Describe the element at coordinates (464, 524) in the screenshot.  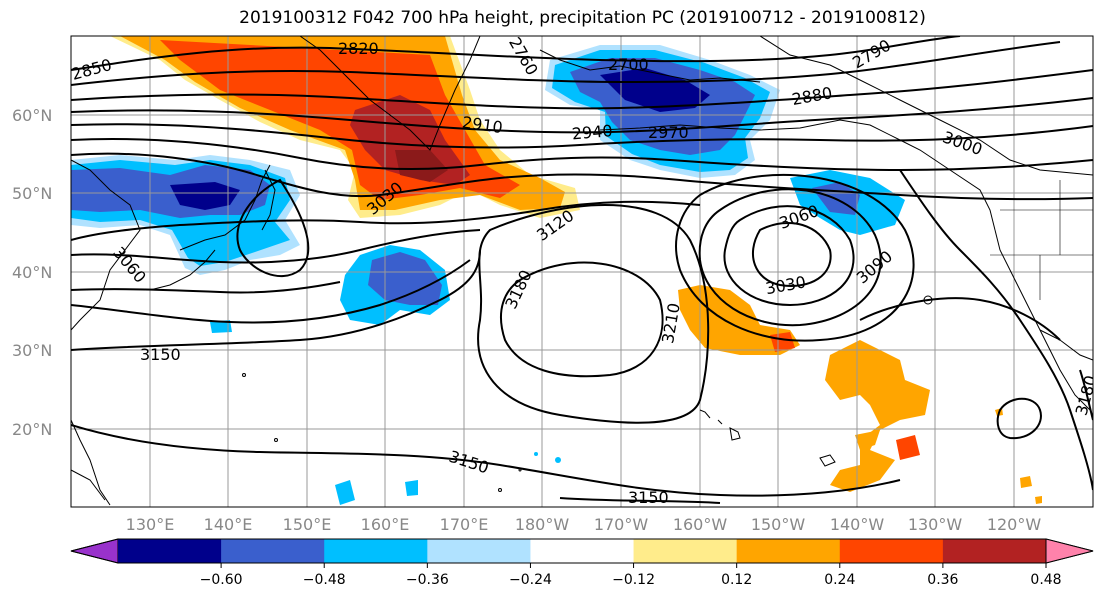
I see `lon-label: 170°E` at that location.